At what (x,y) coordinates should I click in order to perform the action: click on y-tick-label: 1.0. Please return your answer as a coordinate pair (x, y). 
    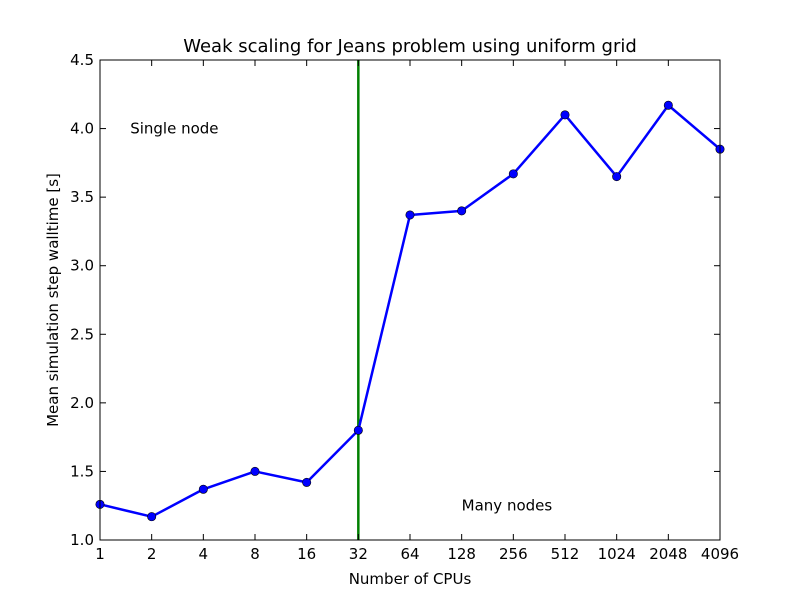
    Looking at the image, I should click on (82, 540).